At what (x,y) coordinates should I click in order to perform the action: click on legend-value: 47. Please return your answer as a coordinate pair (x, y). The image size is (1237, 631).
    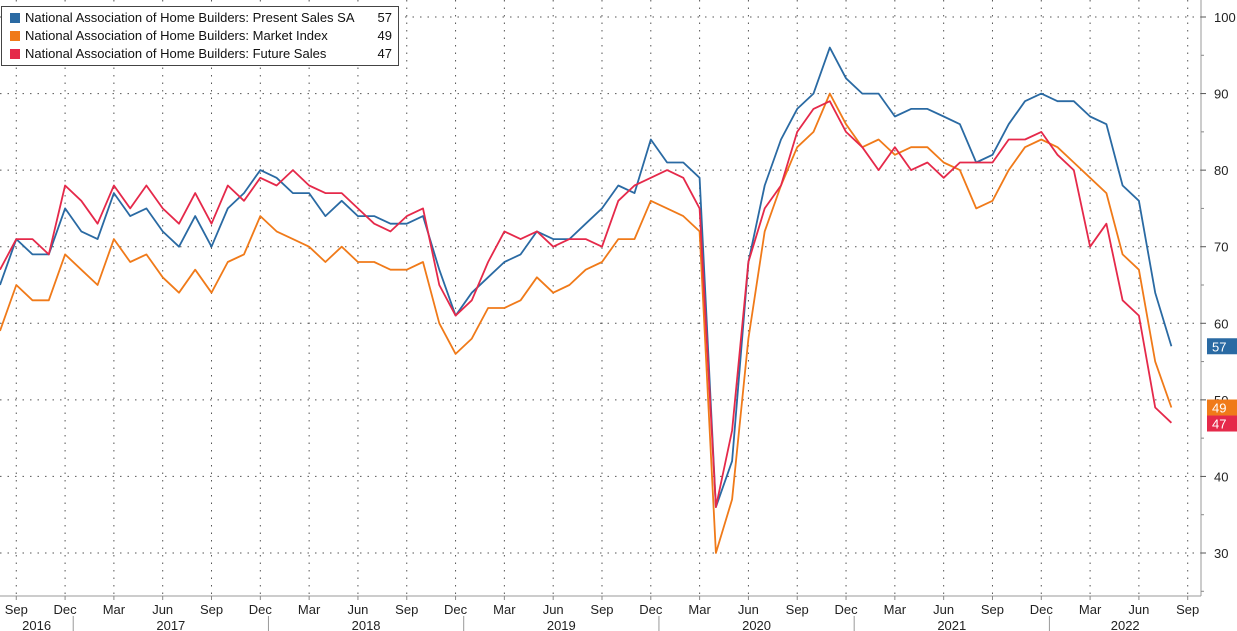
    Looking at the image, I should click on (384, 53).